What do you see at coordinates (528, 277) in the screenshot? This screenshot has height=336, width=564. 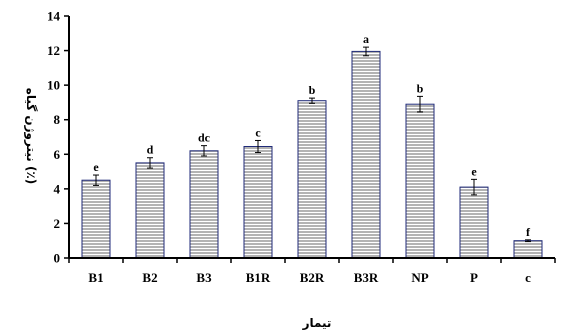 I see `x-tick-label-c: c` at bounding box center [528, 277].